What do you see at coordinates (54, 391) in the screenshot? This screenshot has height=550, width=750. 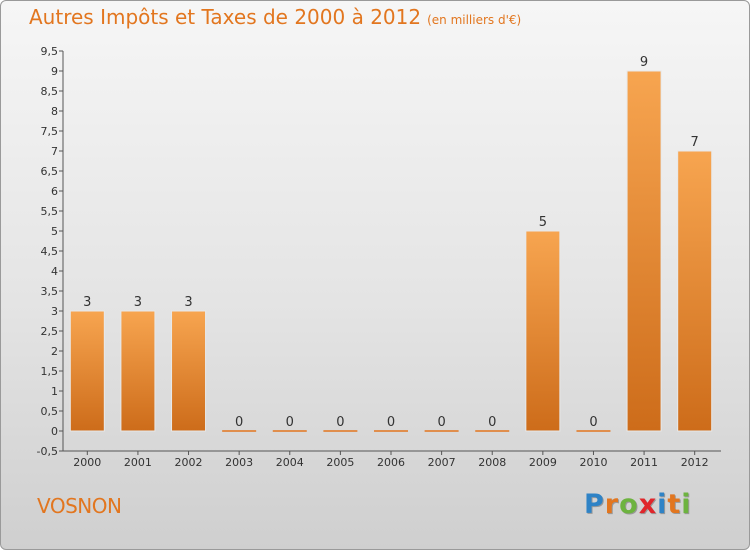 I see `y-tick-label: 1` at bounding box center [54, 391].